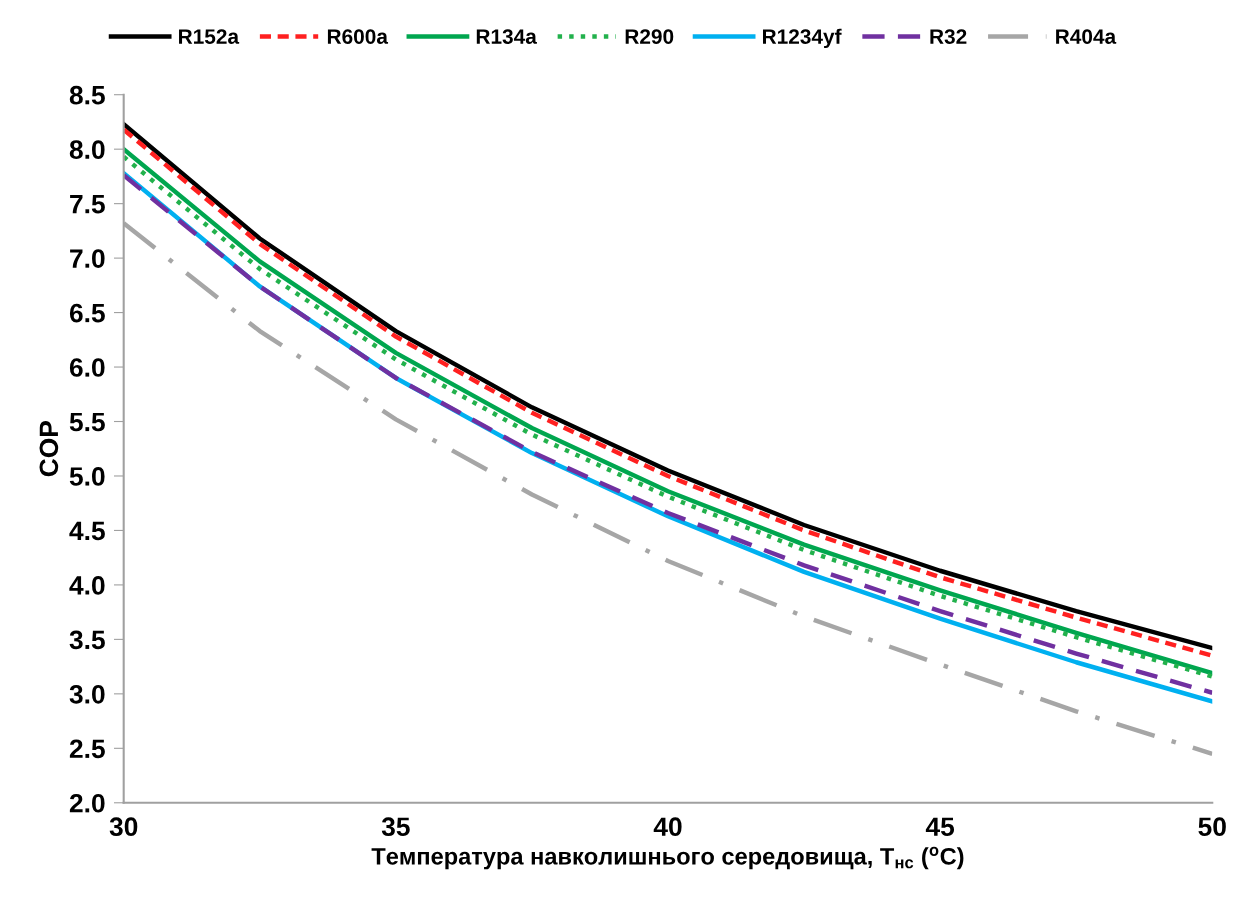  Describe the element at coordinates (87, 476) in the screenshot. I see `y-tick-label: 5.0` at that location.